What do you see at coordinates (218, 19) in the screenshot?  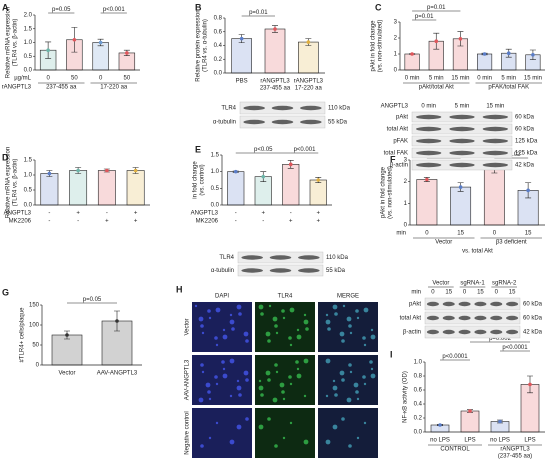 I see `y-tick-label: 0.8` at bounding box center [218, 19].